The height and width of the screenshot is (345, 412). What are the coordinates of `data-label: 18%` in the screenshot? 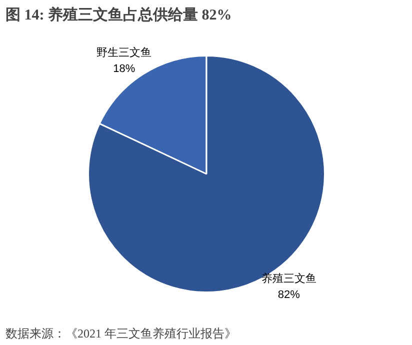 It's located at (124, 68).